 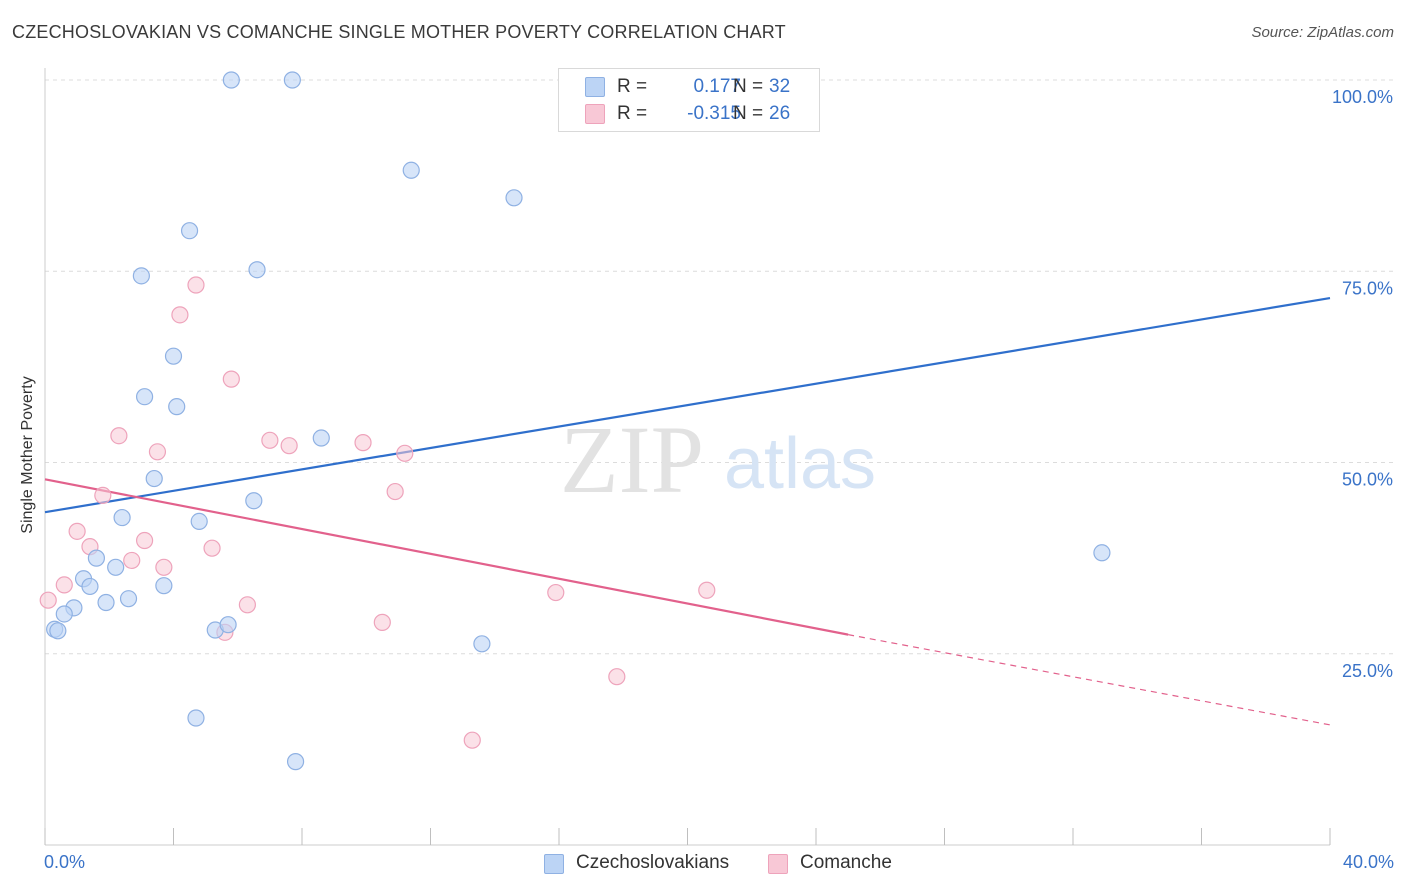 What do you see at coordinates (1089, 680) in the screenshot?
I see `trend-line-comanche-extension` at bounding box center [1089, 680].